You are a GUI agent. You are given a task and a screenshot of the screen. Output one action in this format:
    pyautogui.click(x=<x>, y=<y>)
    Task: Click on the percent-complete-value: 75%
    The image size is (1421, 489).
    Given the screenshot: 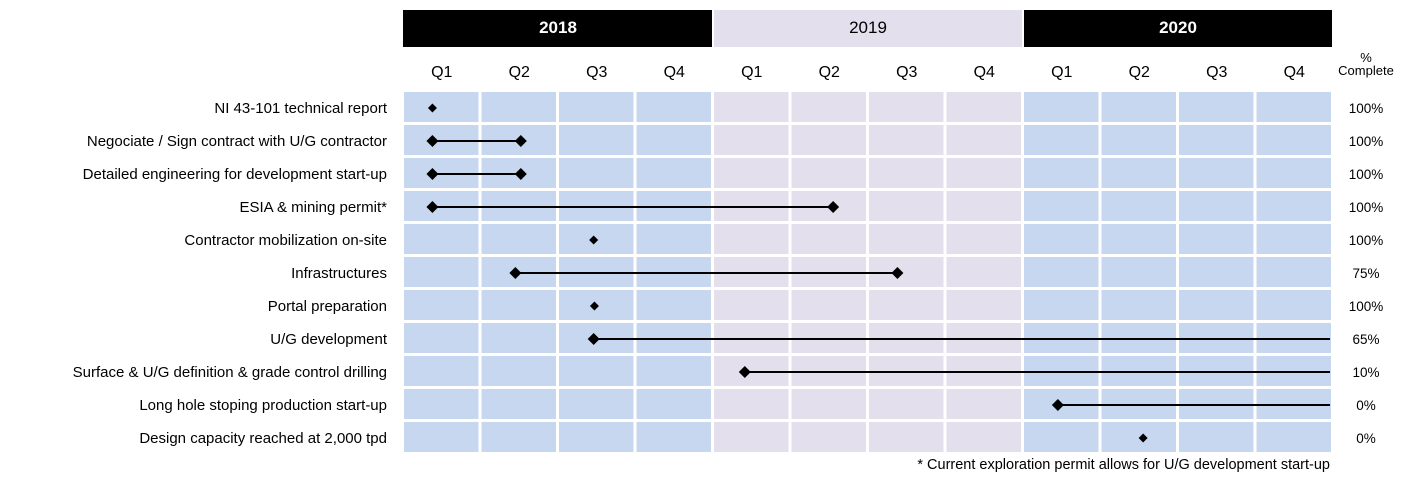 What is the action you would take?
    pyautogui.click(x=1365, y=273)
    